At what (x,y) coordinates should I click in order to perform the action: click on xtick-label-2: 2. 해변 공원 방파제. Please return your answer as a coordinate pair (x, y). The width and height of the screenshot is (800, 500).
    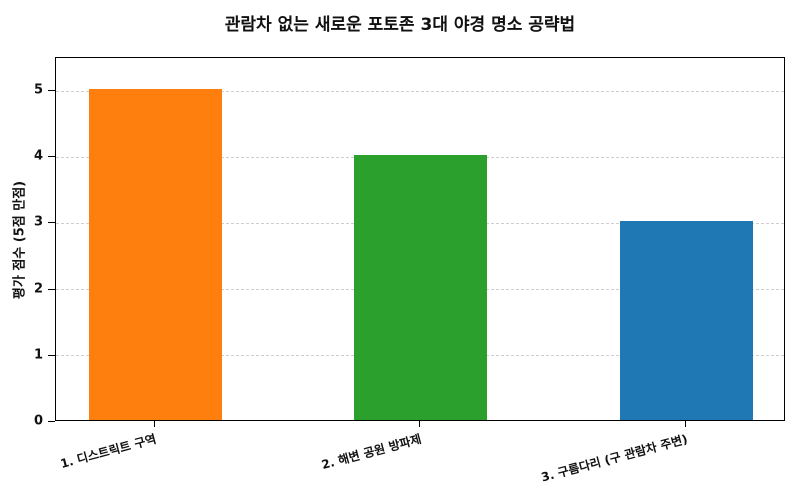
    Looking at the image, I should click on (372, 452).